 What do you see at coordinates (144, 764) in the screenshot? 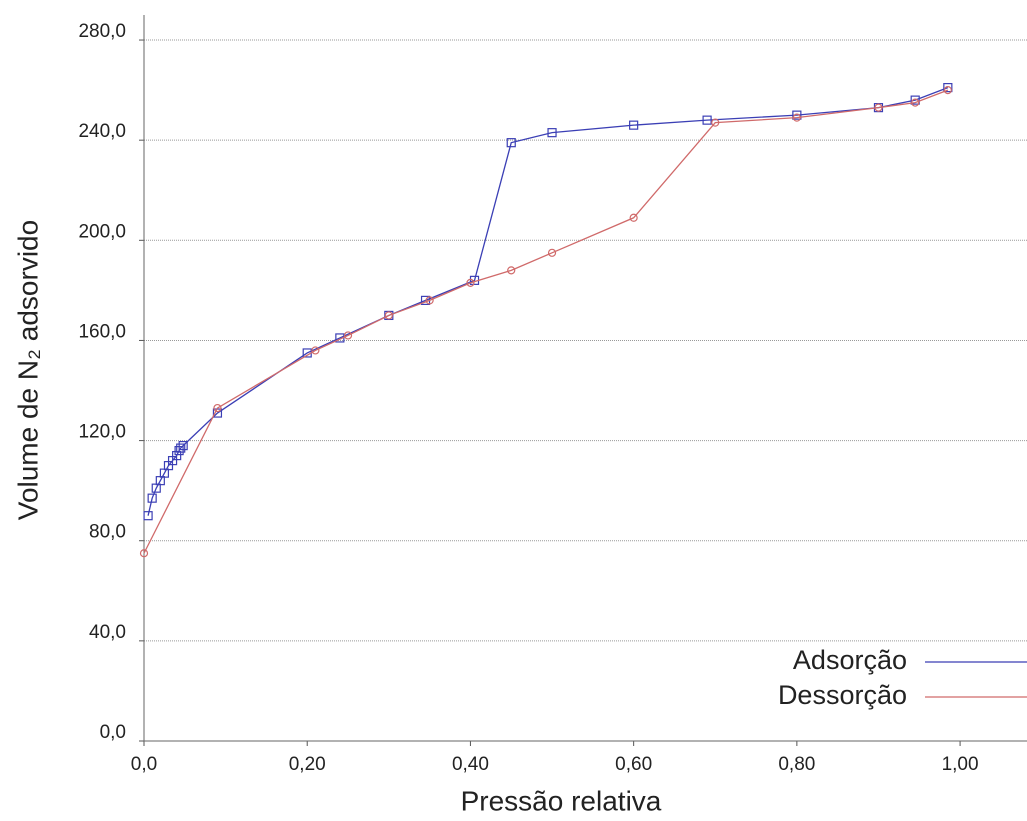
I see `x-tick-label: 0,0` at bounding box center [144, 764].